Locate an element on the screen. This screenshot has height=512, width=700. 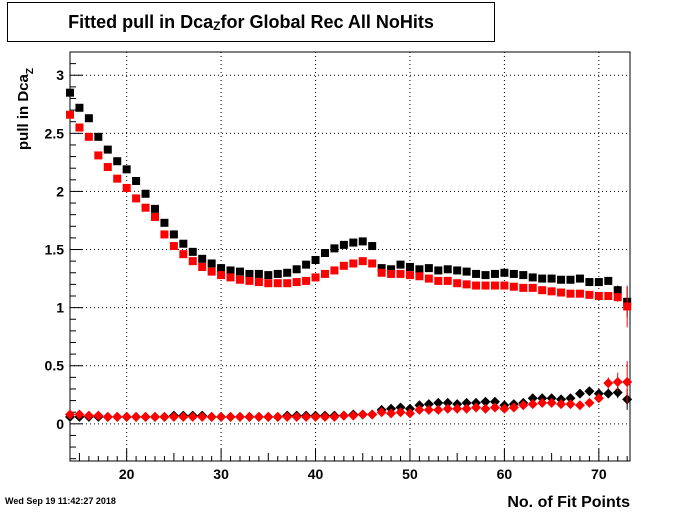
y-tick-label: 2.5 is located at coordinates (55, 133).